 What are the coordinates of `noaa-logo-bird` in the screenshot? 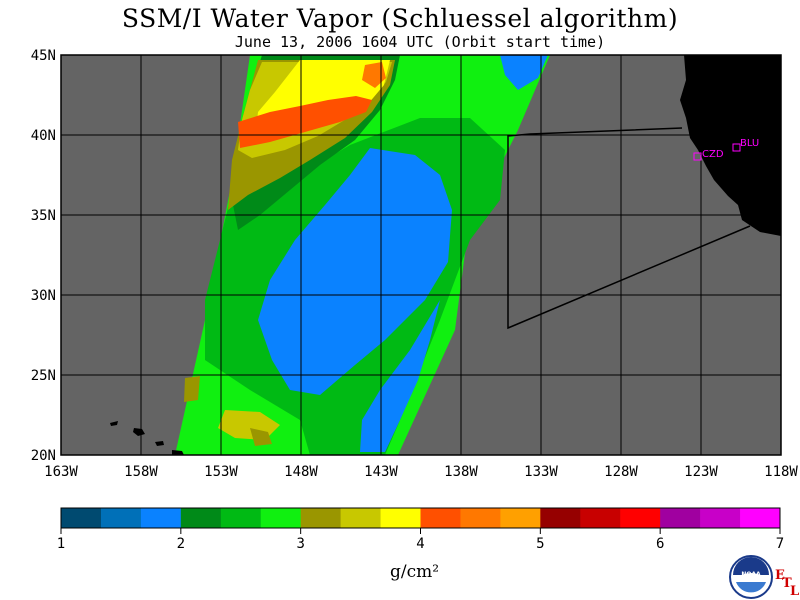 It's located at (751, 577).